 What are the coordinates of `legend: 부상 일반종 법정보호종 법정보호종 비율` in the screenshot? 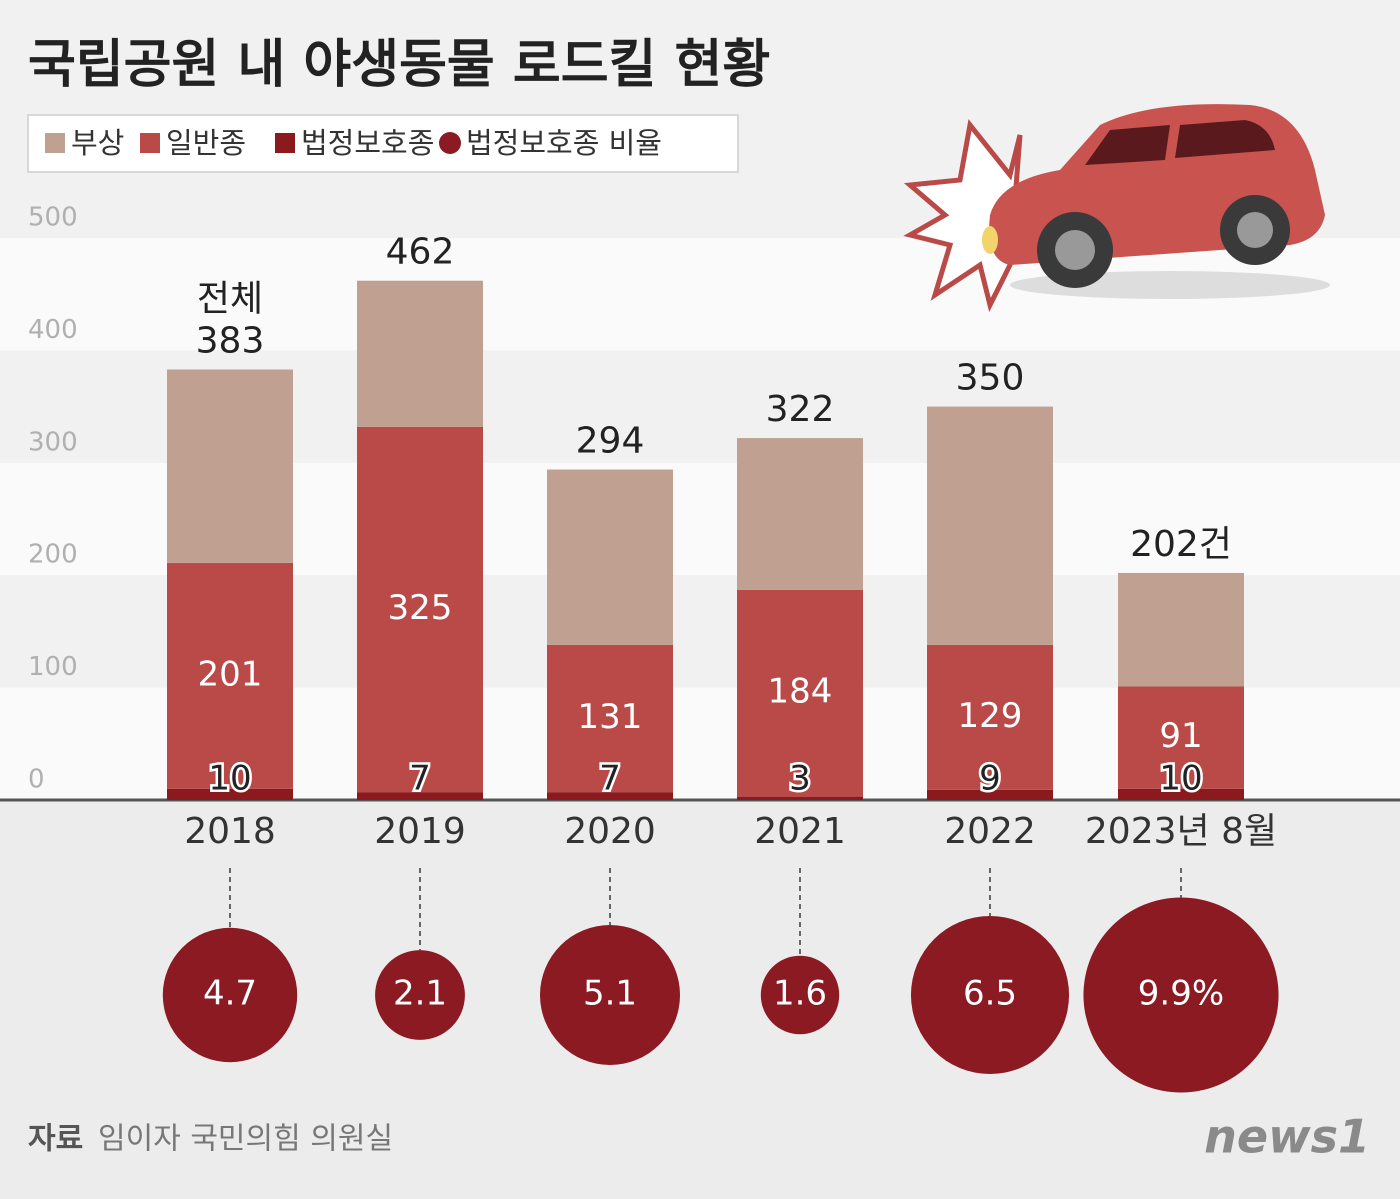 It's located at (353, 143).